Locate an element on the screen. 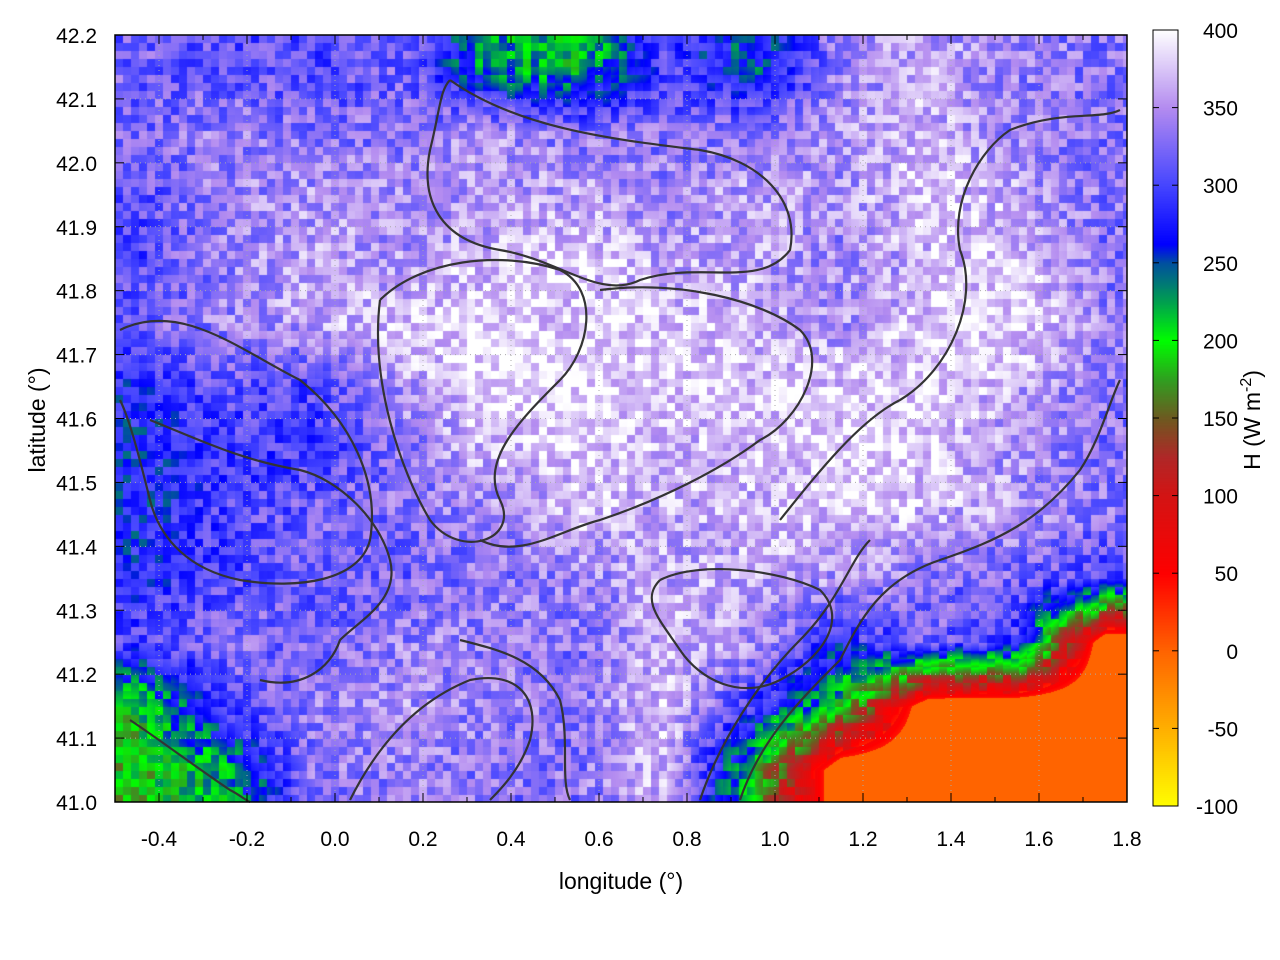  x-tick-label: 0.0 is located at coordinates (334, 839).